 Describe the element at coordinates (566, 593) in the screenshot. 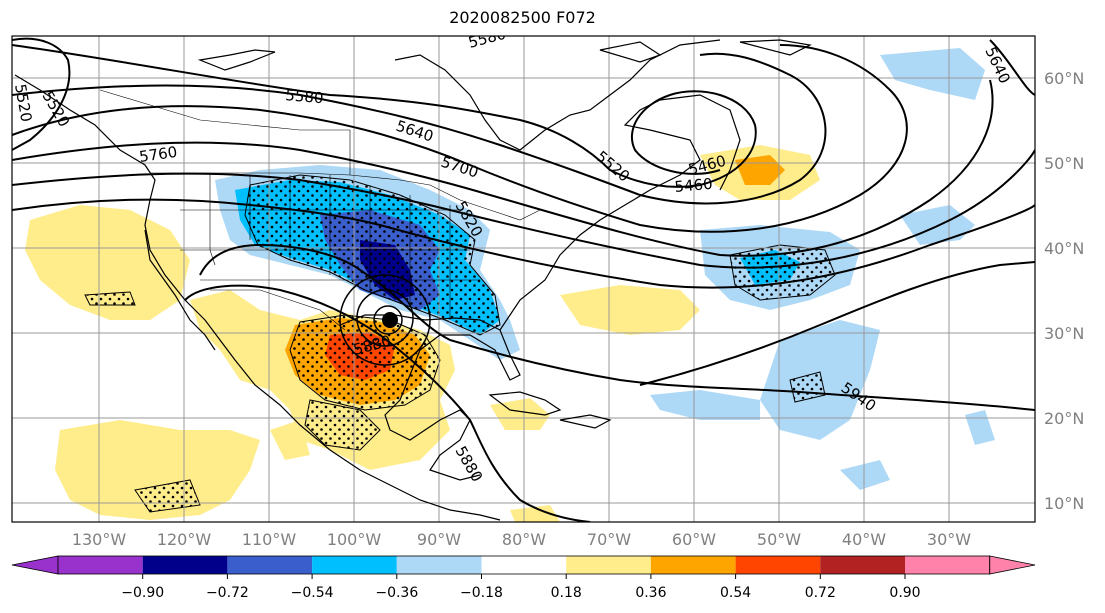

I see `colorbar-tick-label: 0.18` at that location.